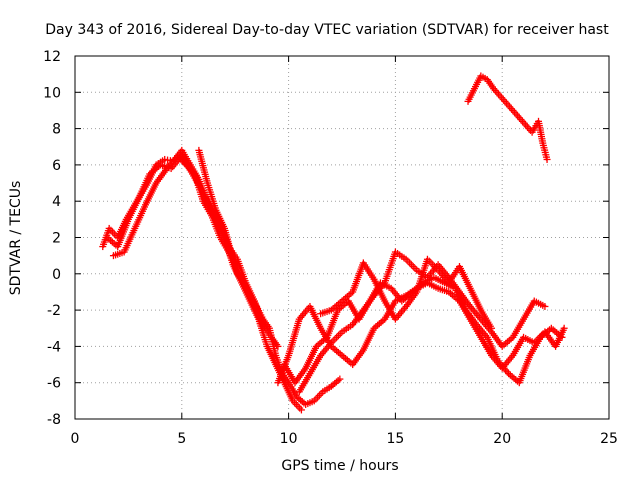 This screenshot has width=640, height=480. I want to click on x-tick-label: 20, so click(502, 439).